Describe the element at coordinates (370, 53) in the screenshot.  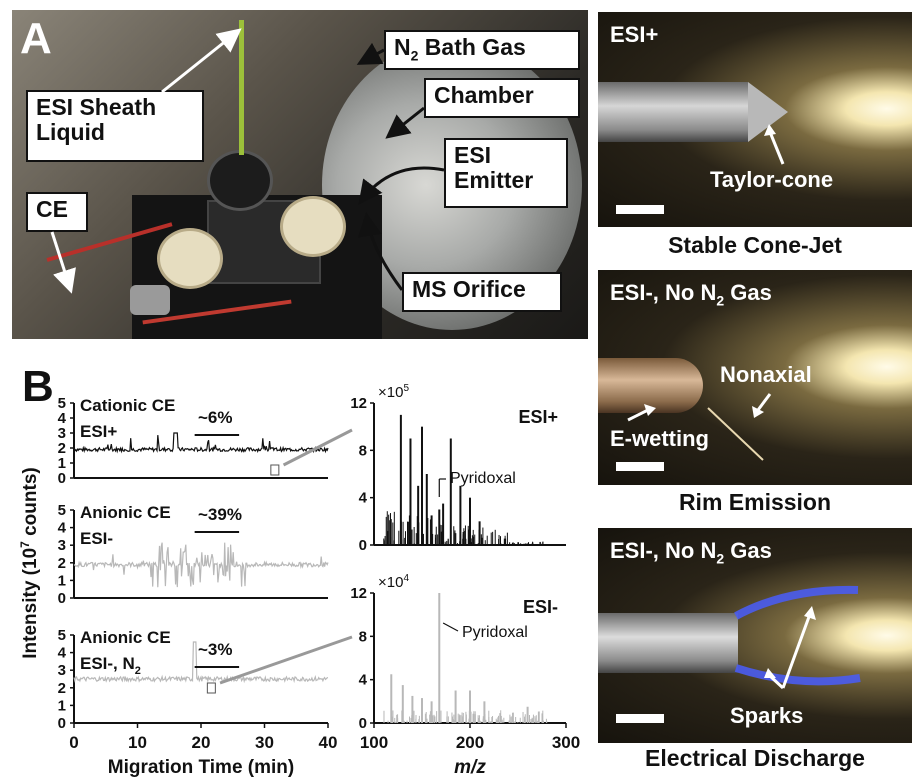
I see `arrow-n2` at that location.